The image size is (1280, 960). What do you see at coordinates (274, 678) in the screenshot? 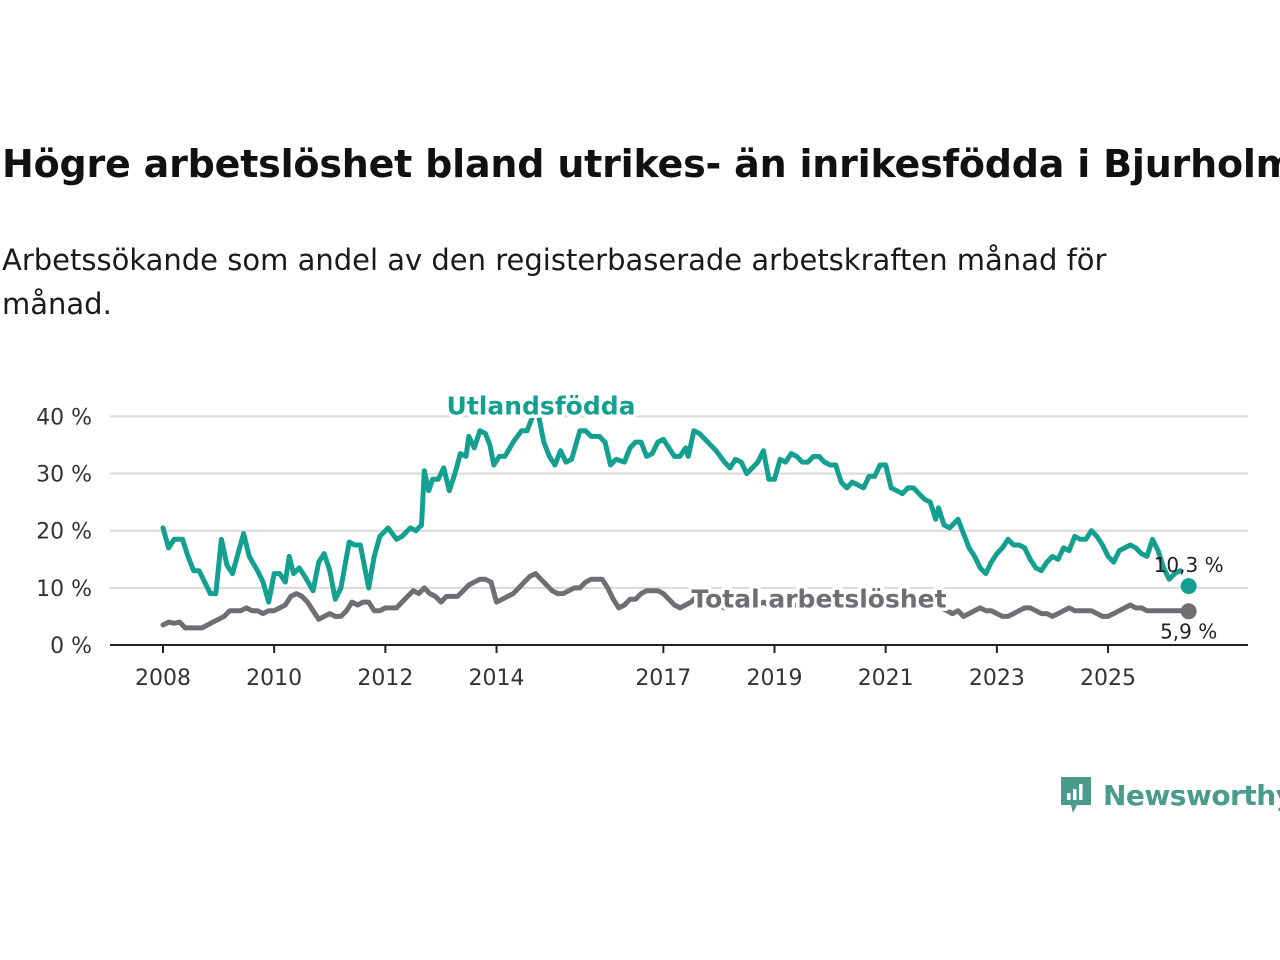
I see `x-tick-label: 2010` at bounding box center [274, 678].